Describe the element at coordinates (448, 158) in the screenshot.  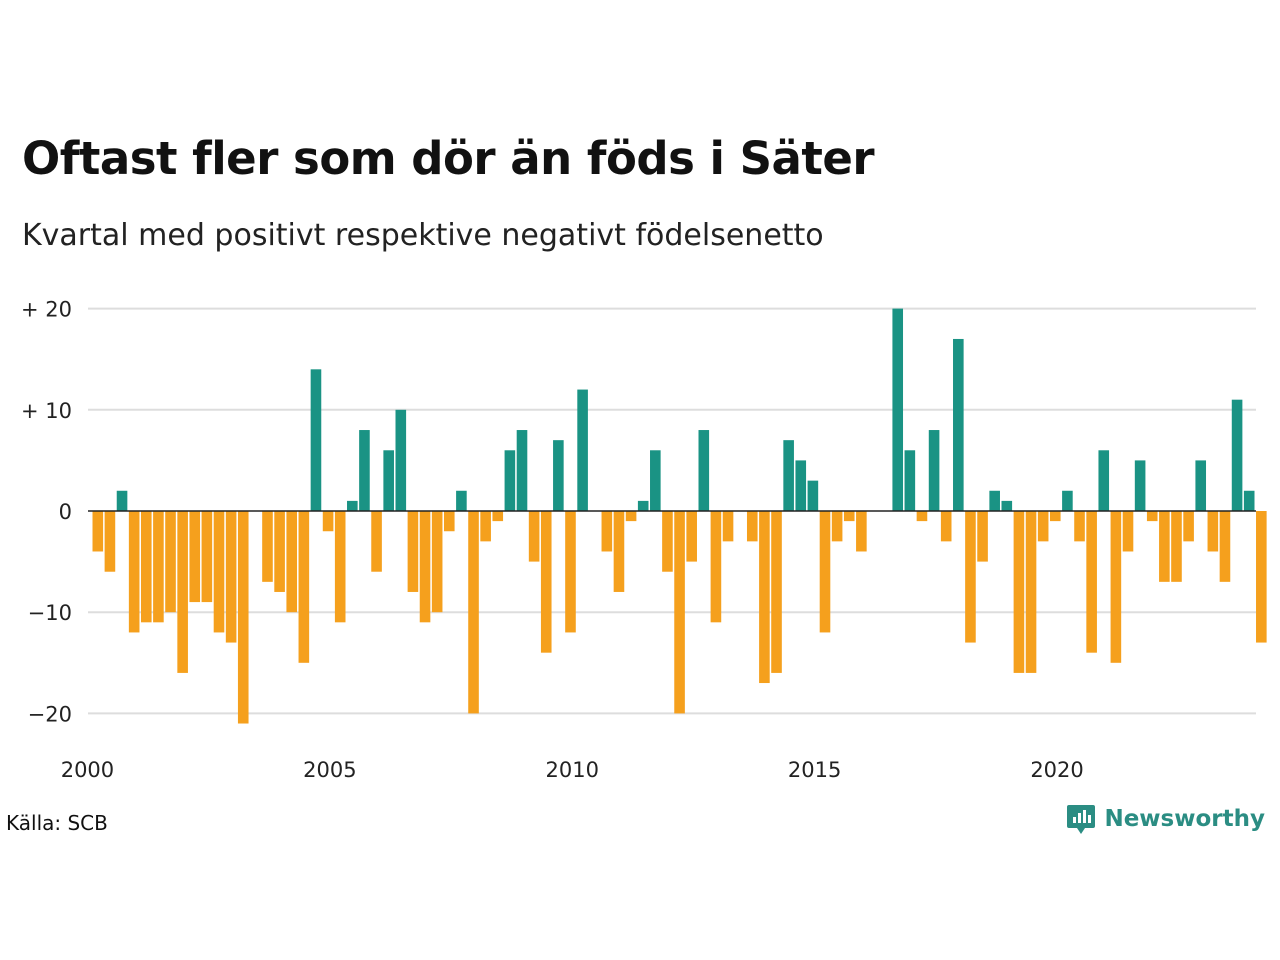
I see `chart-title: Oftast fler som dör än föds i Säter` at that location.